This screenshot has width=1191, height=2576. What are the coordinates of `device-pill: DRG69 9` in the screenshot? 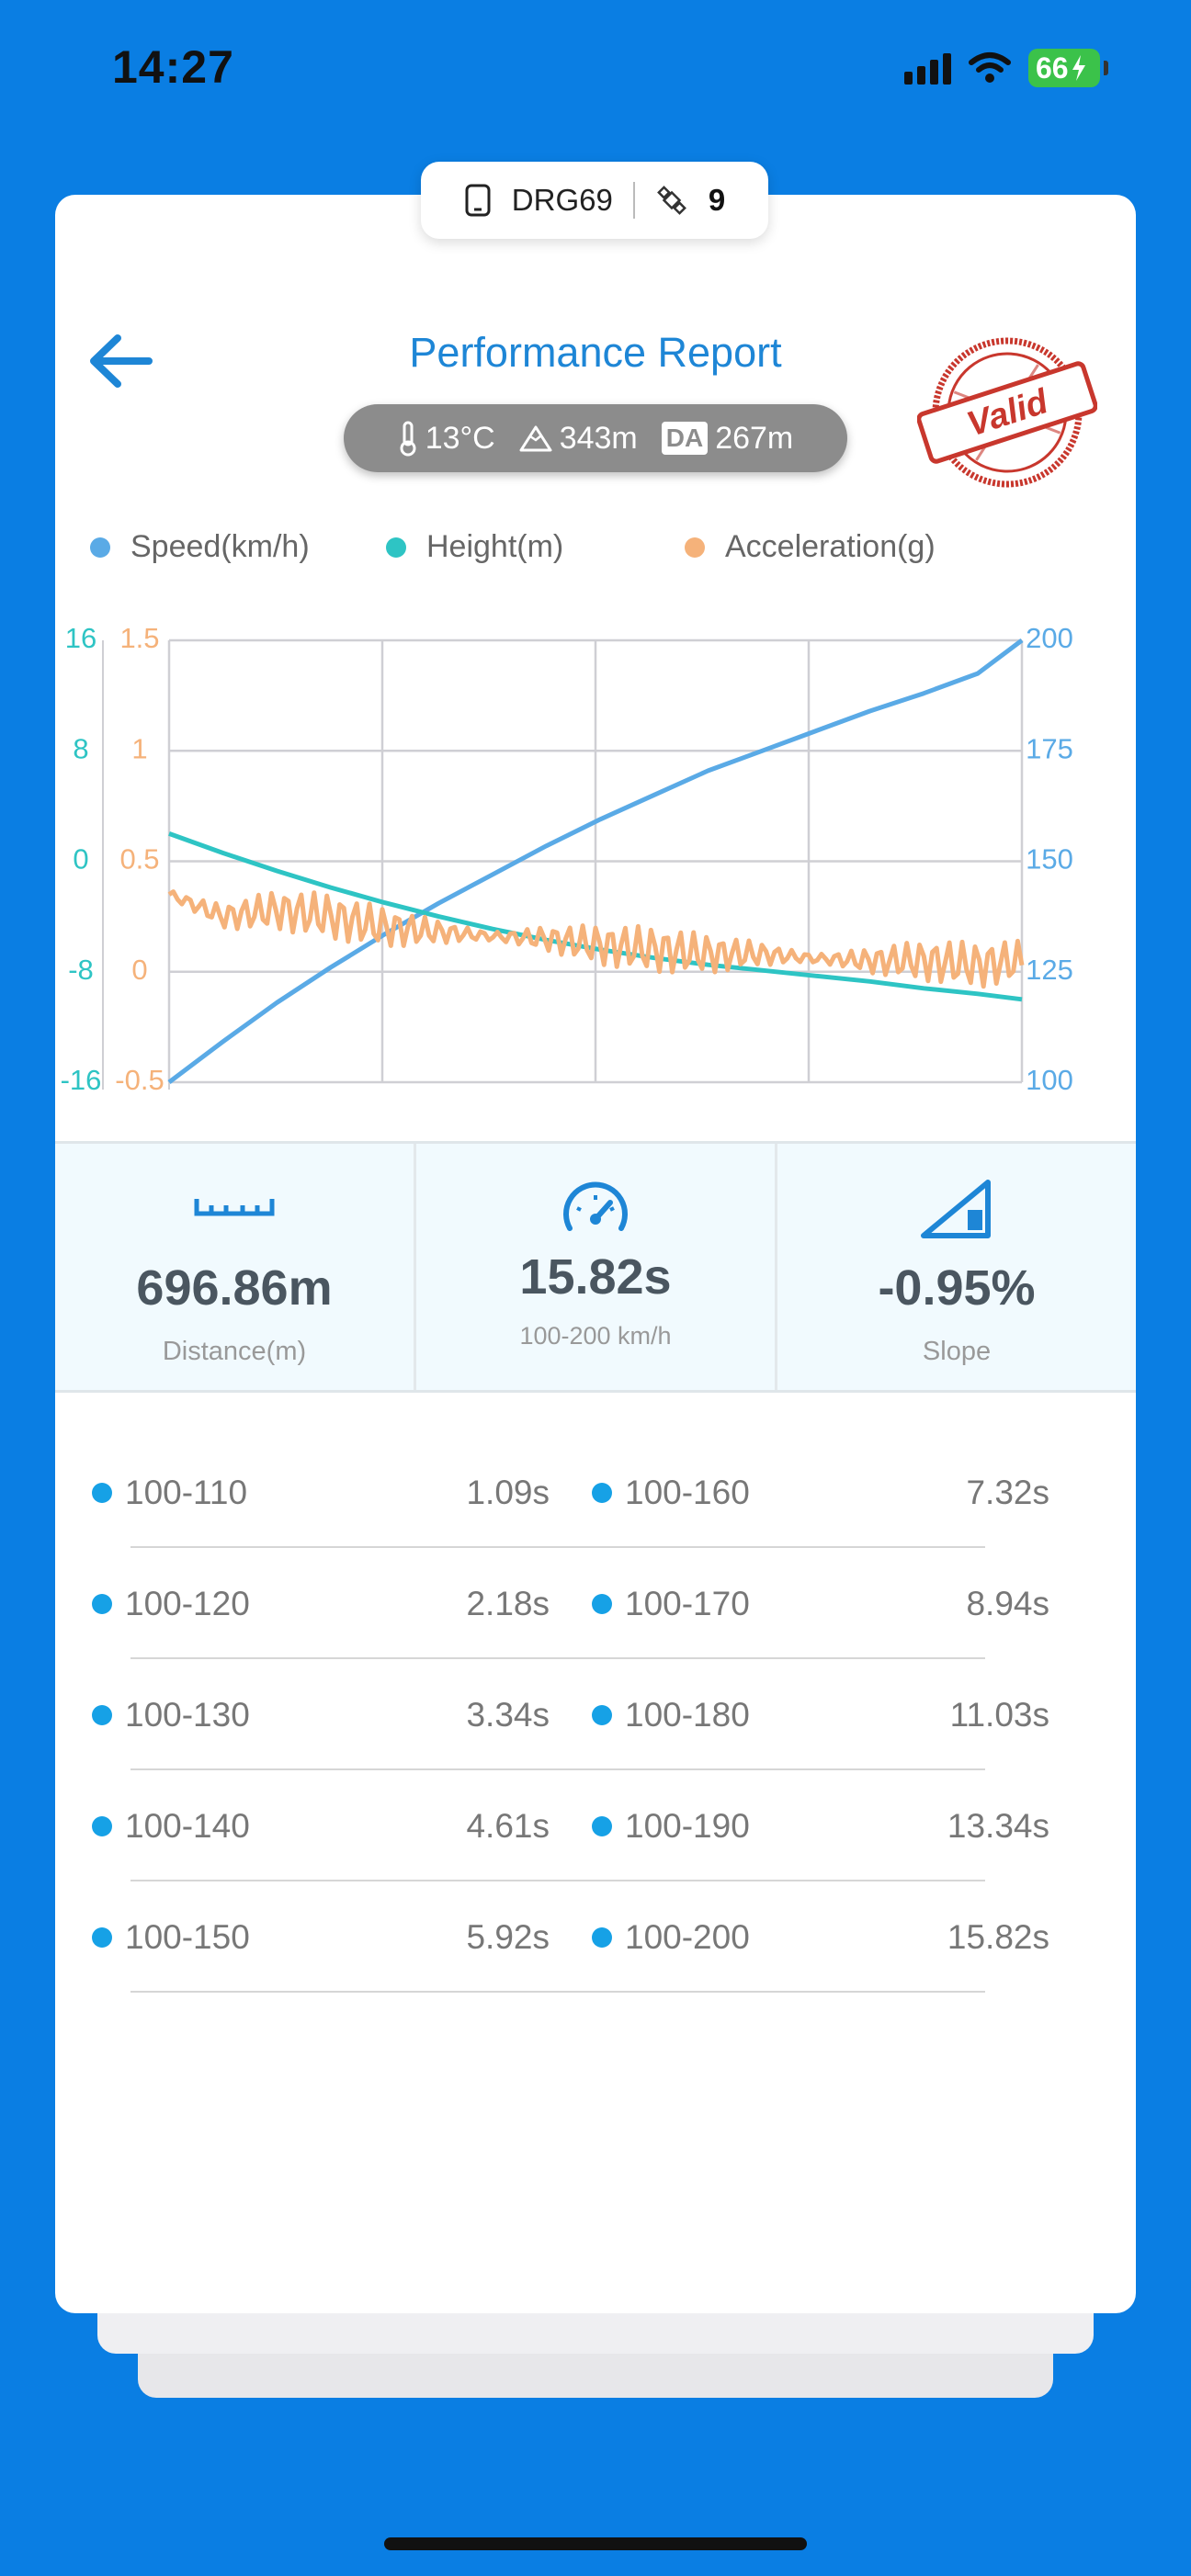 It's located at (595, 200).